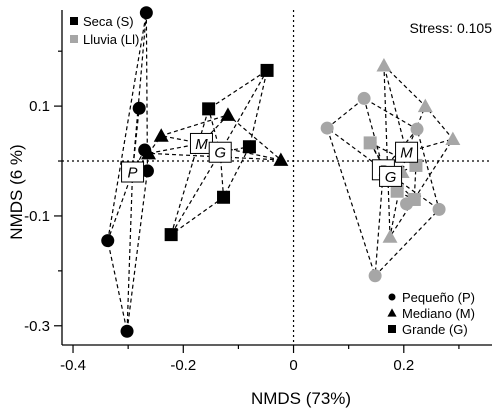 The width and height of the screenshot is (492, 408). What do you see at coordinates (74, 39) in the screenshot?
I see `legend-swatch-lluvia` at bounding box center [74, 39].